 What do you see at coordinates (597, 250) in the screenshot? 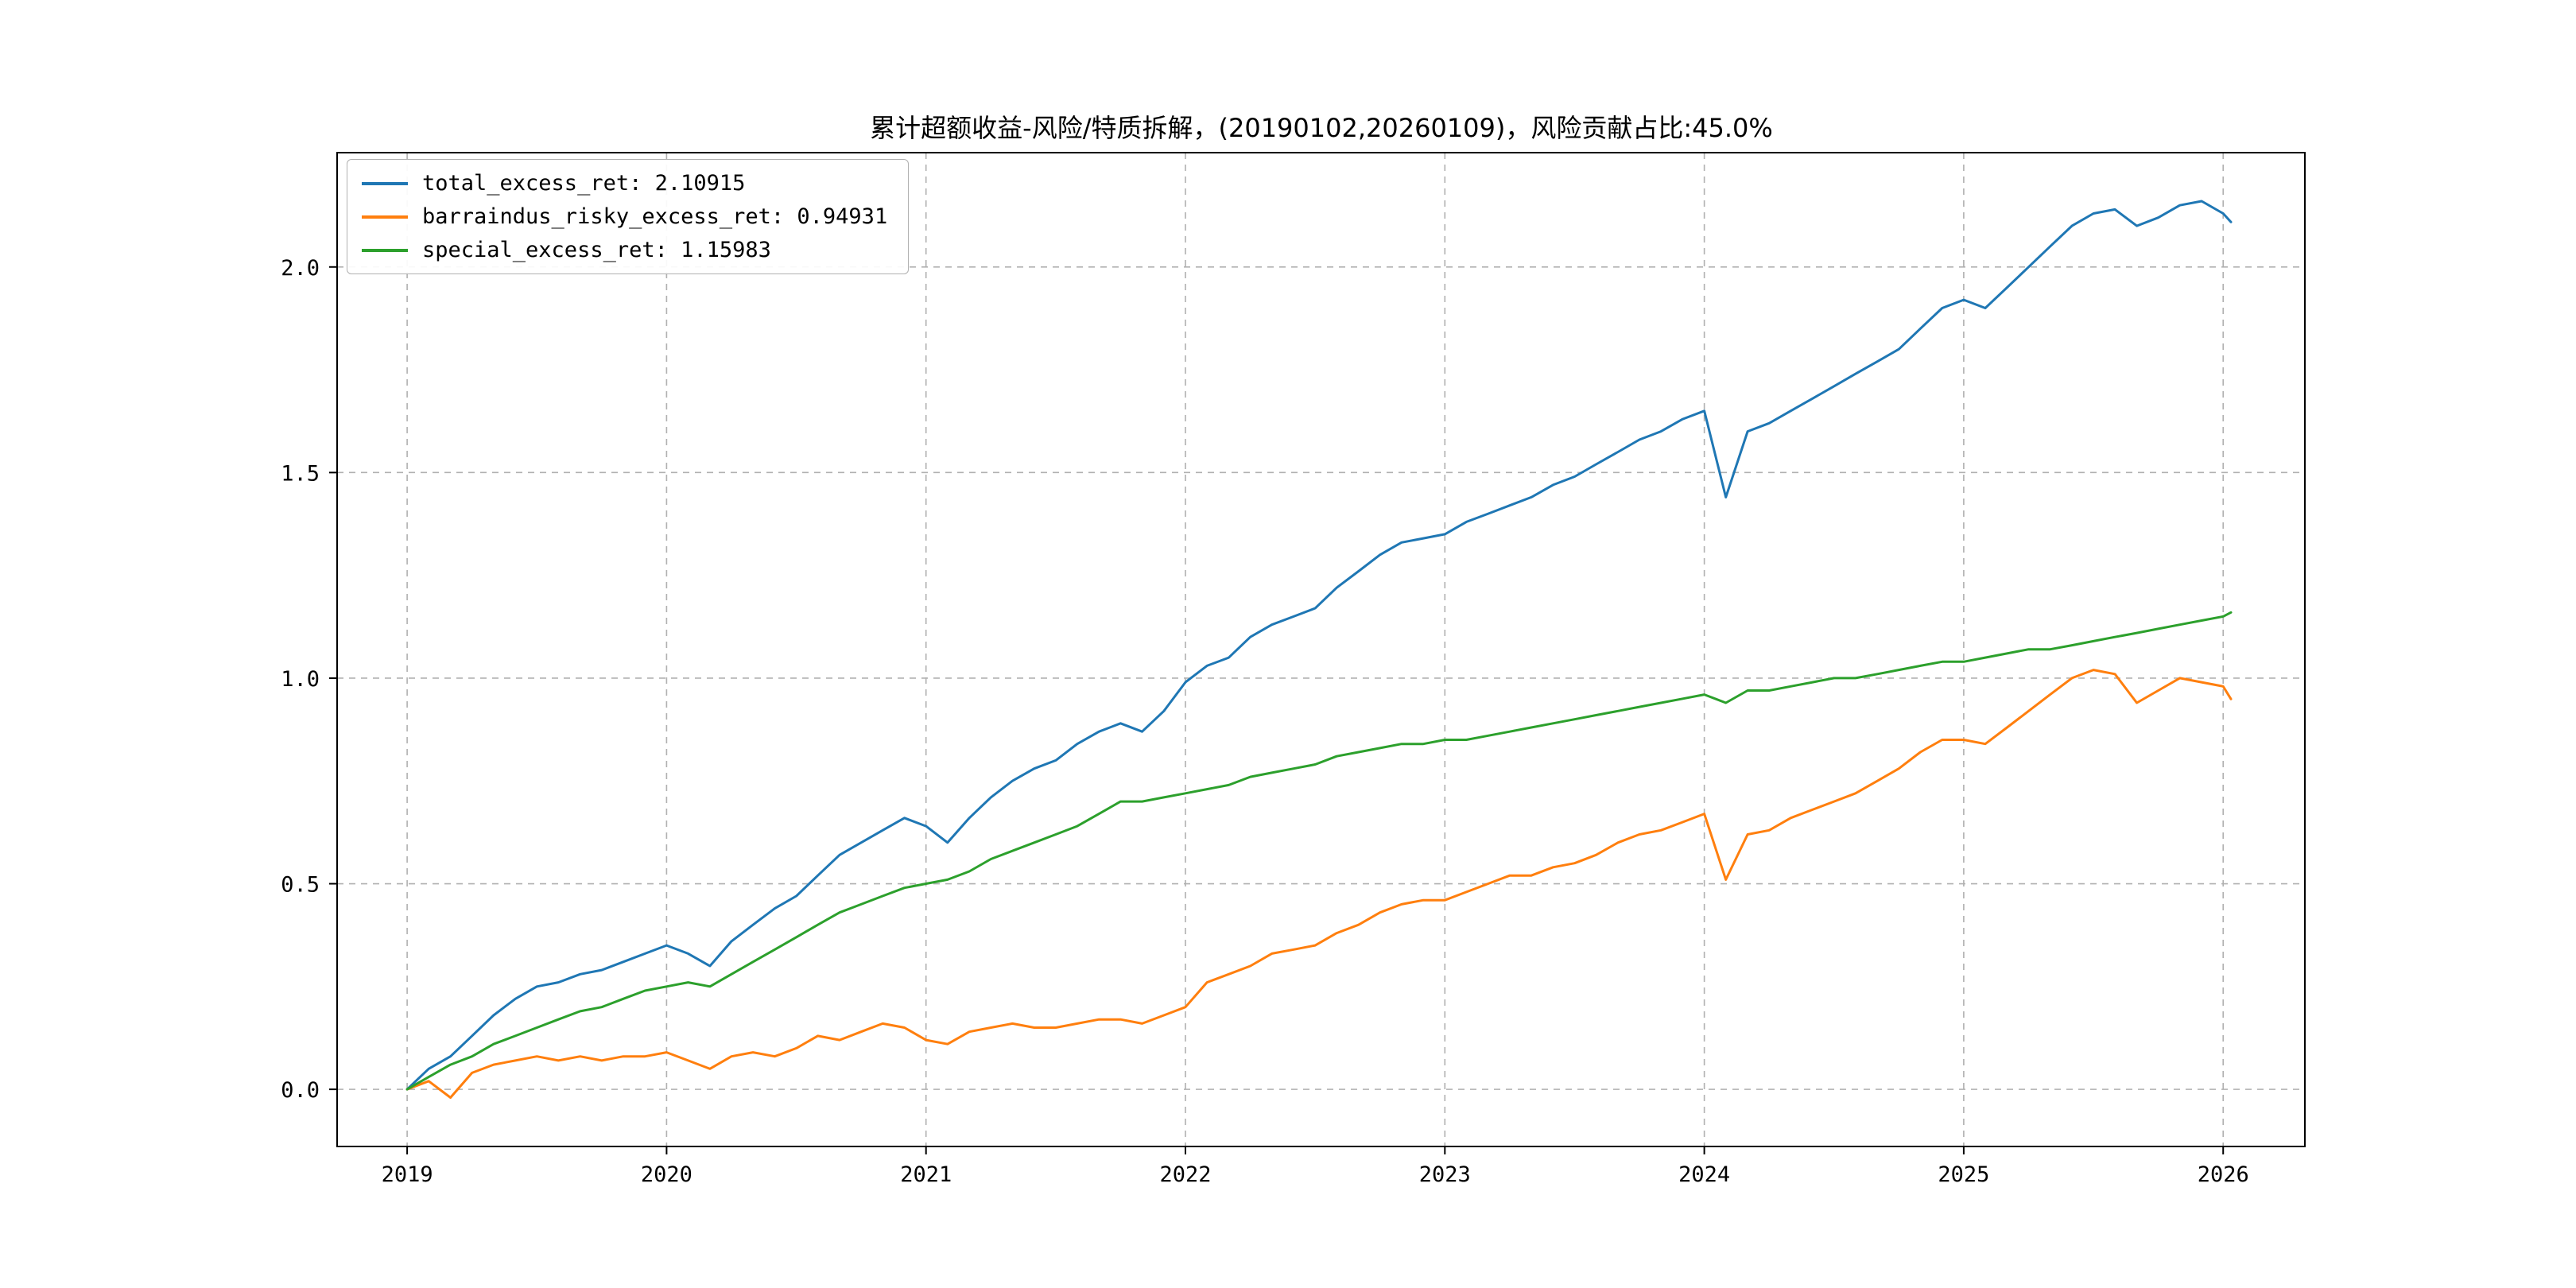
I see `legend-label: special_excess_ret: 1.15983` at bounding box center [597, 250].